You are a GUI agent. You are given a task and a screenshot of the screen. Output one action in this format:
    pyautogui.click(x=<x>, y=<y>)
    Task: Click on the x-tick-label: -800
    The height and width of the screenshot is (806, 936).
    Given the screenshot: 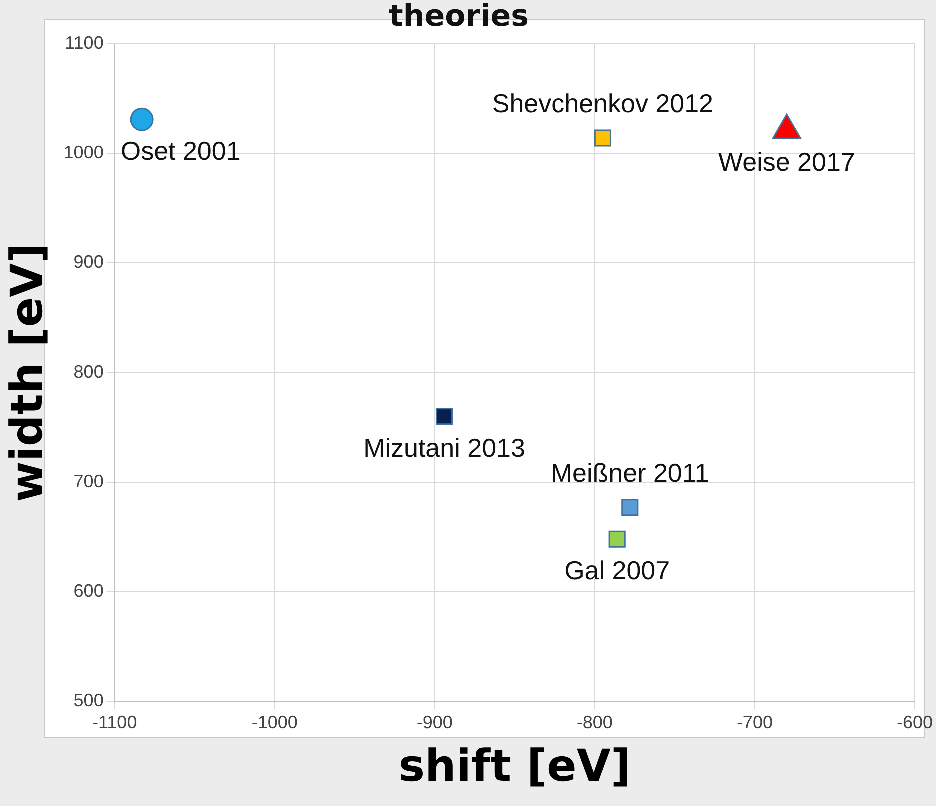 What is the action you would take?
    pyautogui.click(x=594, y=722)
    